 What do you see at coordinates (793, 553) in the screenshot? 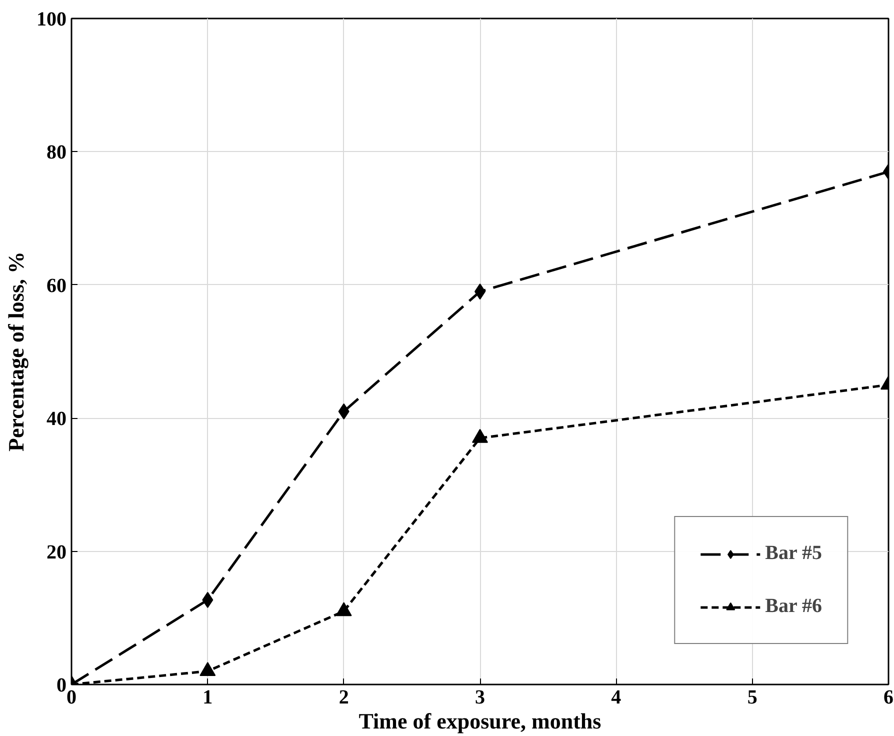
I see `legend-label: Bar #5` at bounding box center [793, 553].